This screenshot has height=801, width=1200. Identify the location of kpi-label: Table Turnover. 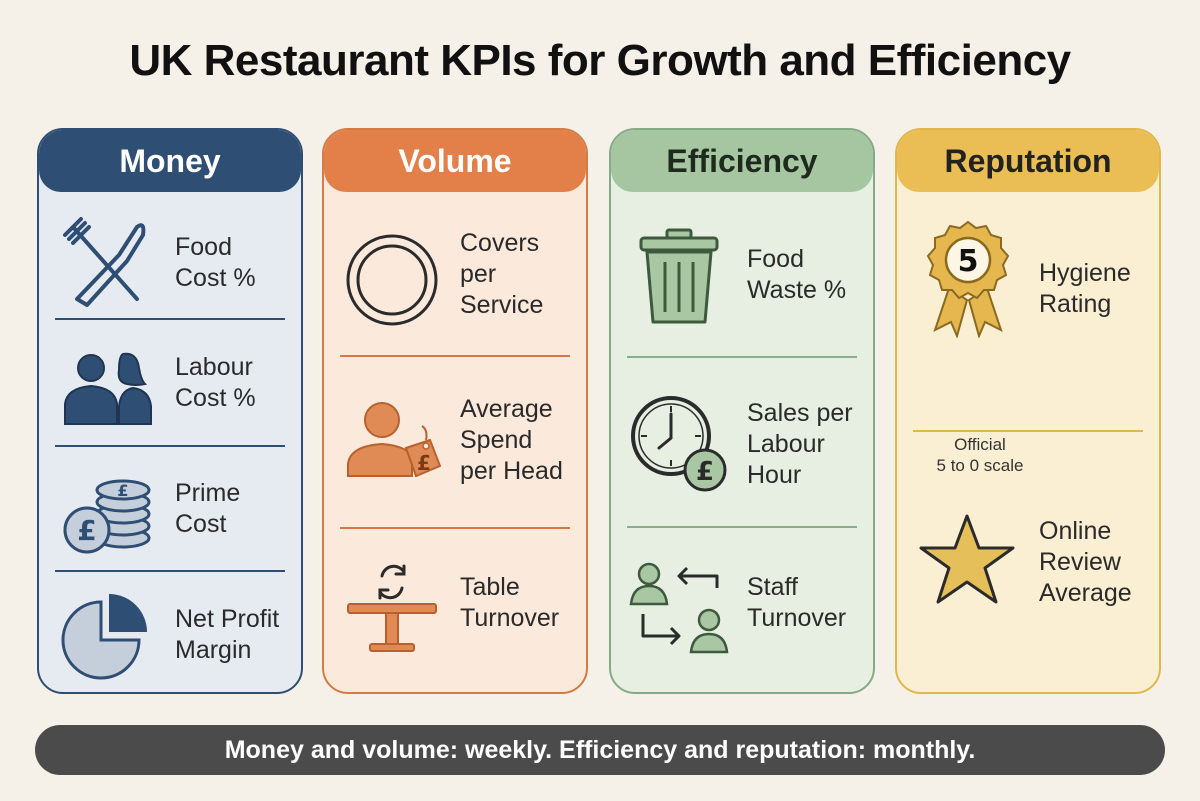
(510, 602).